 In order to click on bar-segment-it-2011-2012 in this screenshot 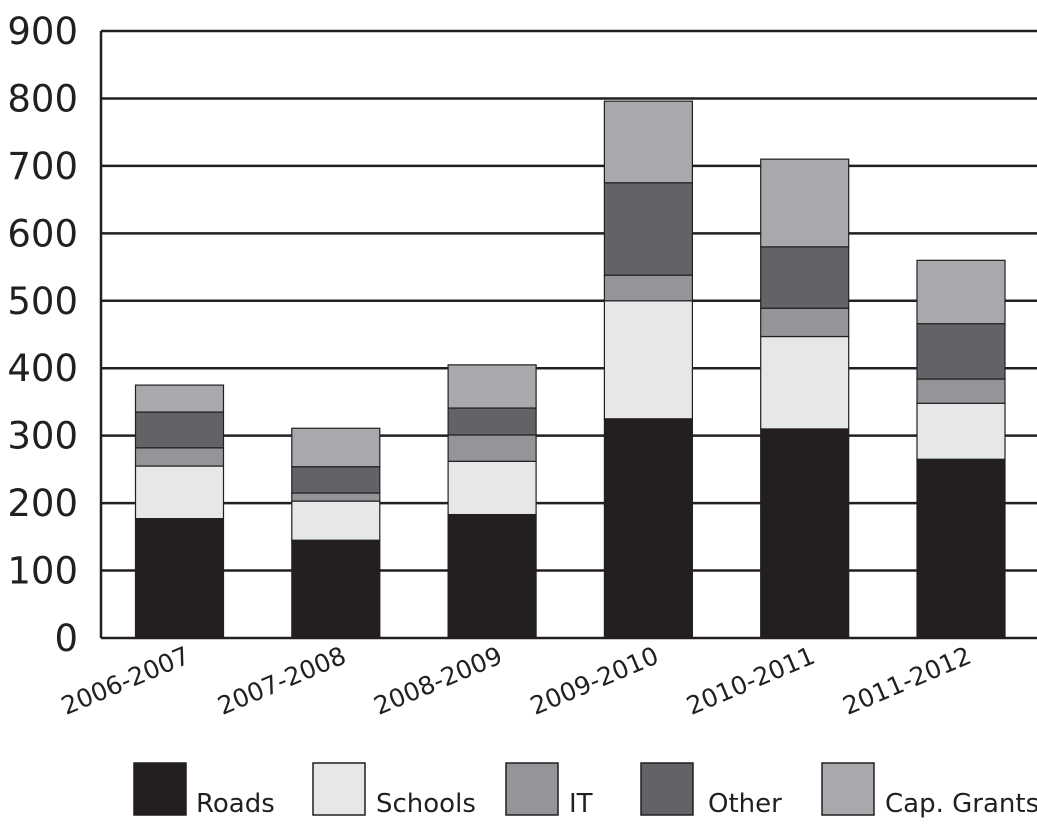, I will do `click(961, 391)`.